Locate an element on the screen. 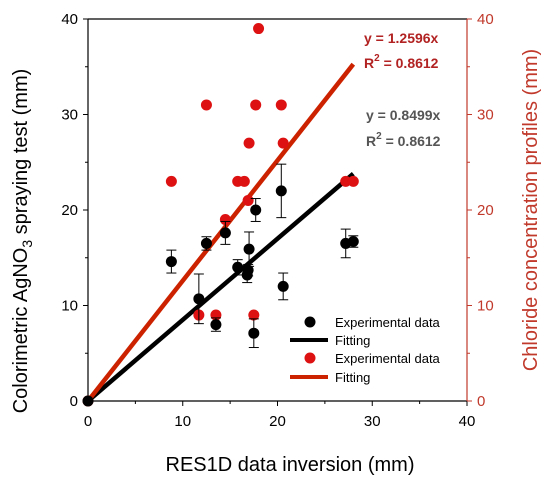 The width and height of the screenshot is (550, 481). x-axis-ticks: 0 10 20 30 40 is located at coordinates (280, 415).